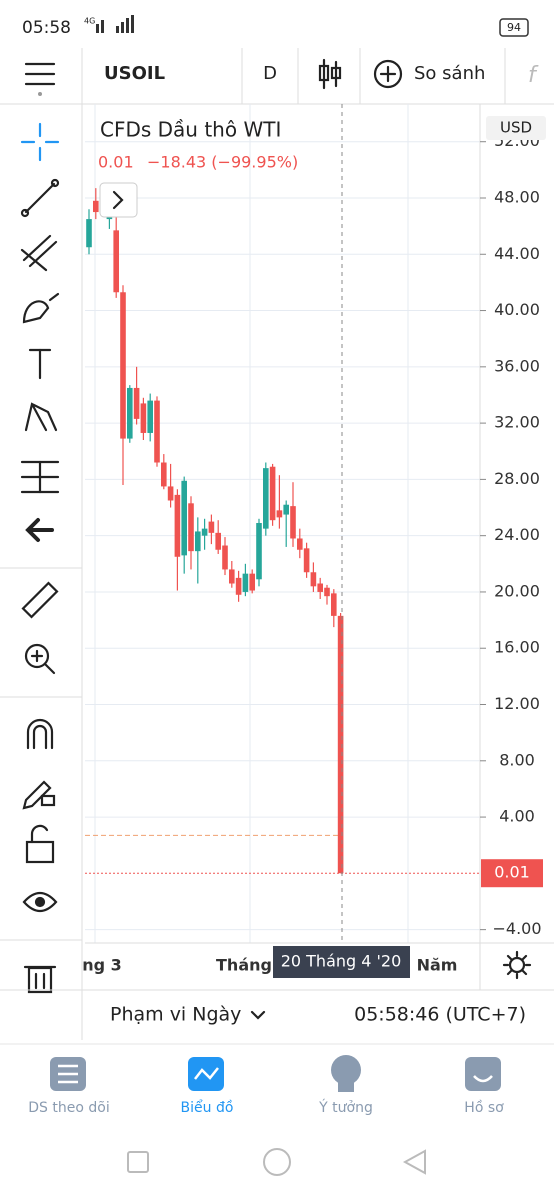 The width and height of the screenshot is (554, 1200). Describe the element at coordinates (517, 253) in the screenshot. I see `y-tick-label: 44.00` at that location.